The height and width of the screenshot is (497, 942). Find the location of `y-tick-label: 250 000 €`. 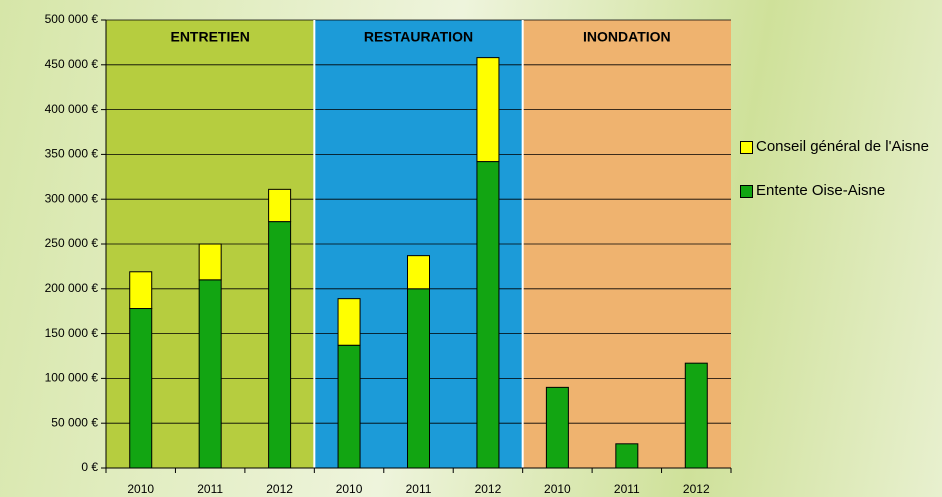

y-tick-label: 250 000 € is located at coordinates (72, 243).